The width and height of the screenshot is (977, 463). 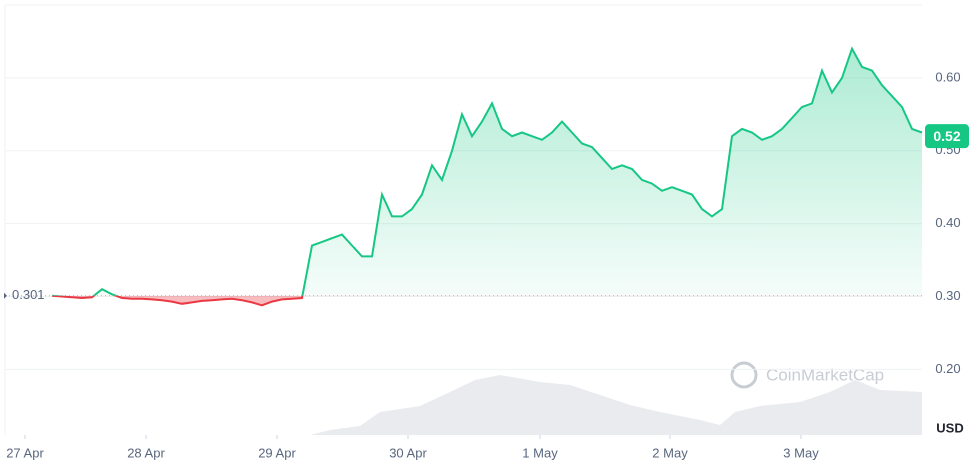 What do you see at coordinates (947, 222) in the screenshot?
I see `y-tick-label: 0.40` at bounding box center [947, 222].